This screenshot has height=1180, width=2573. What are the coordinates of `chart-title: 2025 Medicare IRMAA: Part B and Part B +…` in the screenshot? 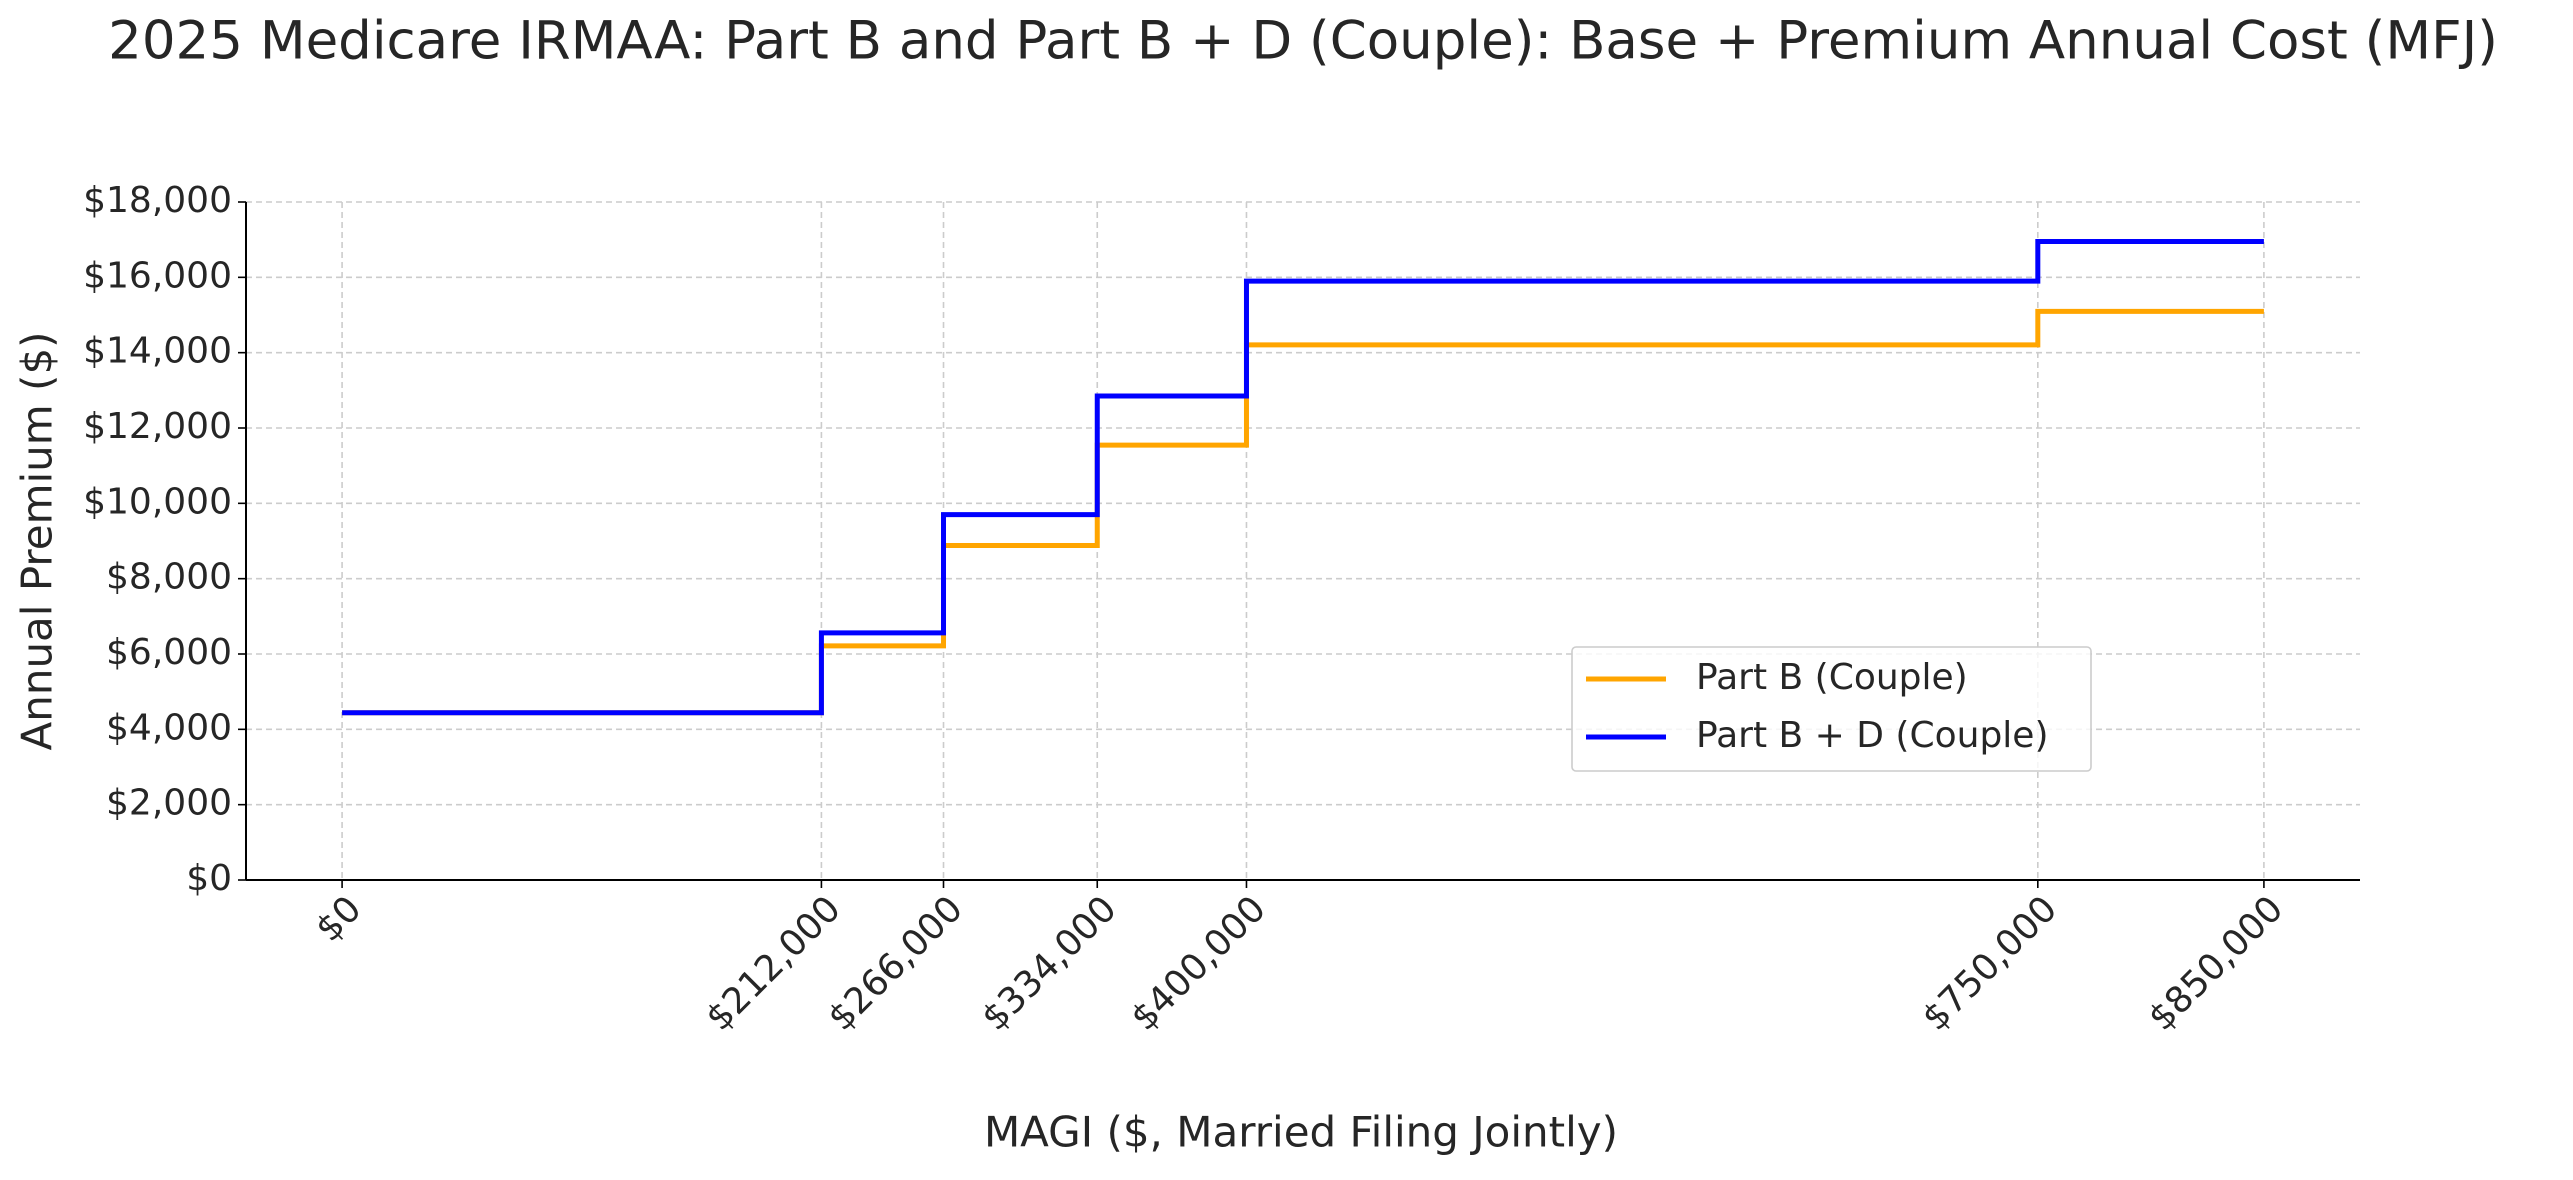 It's located at (1303, 41).